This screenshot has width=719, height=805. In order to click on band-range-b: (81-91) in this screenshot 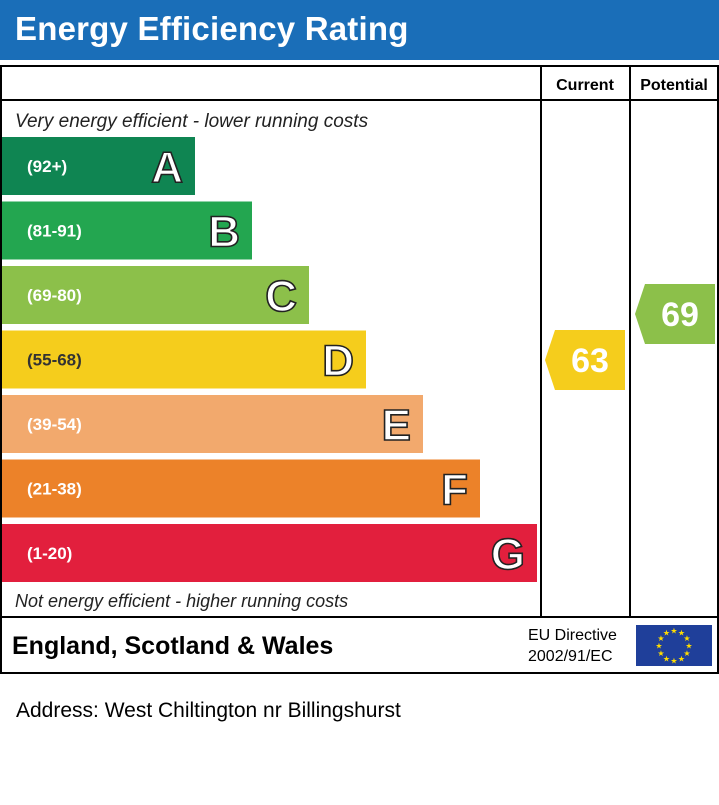, I will do `click(54, 231)`.